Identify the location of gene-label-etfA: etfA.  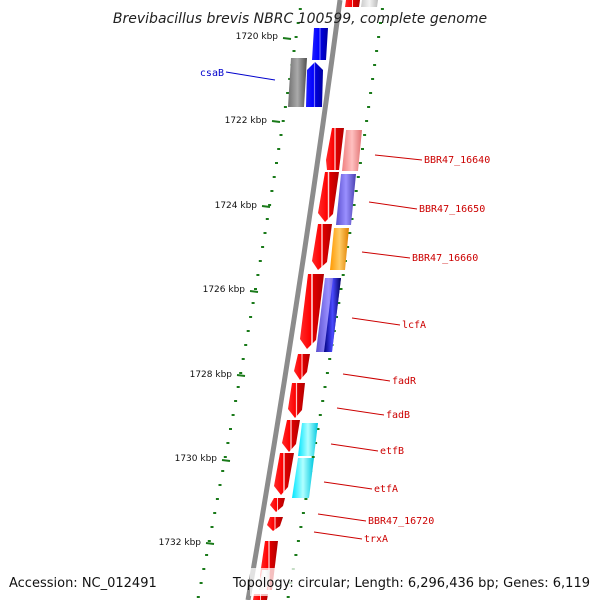
(386, 489).